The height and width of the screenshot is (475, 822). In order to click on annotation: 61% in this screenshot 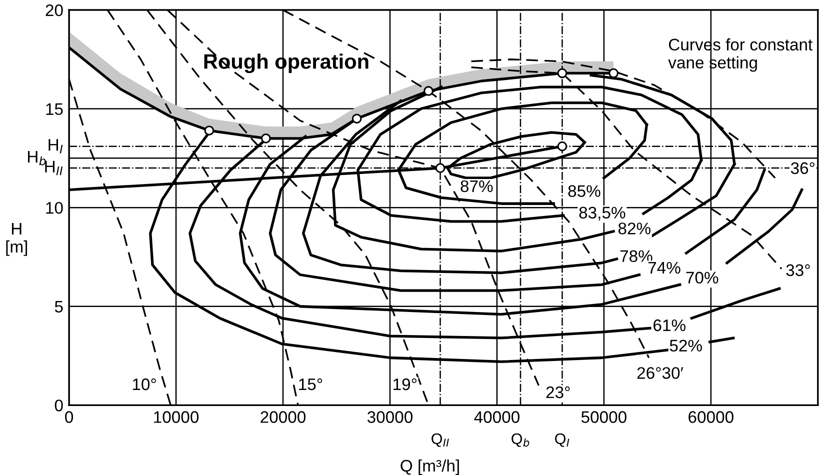, I will do `click(670, 325)`.